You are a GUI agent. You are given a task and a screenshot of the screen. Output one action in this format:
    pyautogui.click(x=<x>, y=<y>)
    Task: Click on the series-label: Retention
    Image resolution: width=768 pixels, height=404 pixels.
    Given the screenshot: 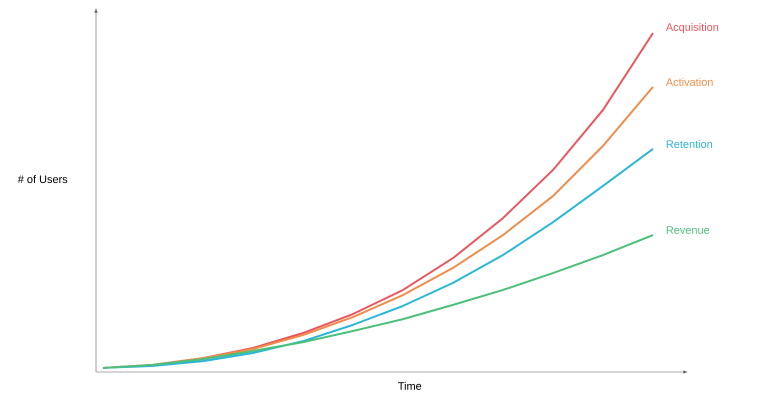 What is the action you would take?
    pyautogui.click(x=689, y=144)
    